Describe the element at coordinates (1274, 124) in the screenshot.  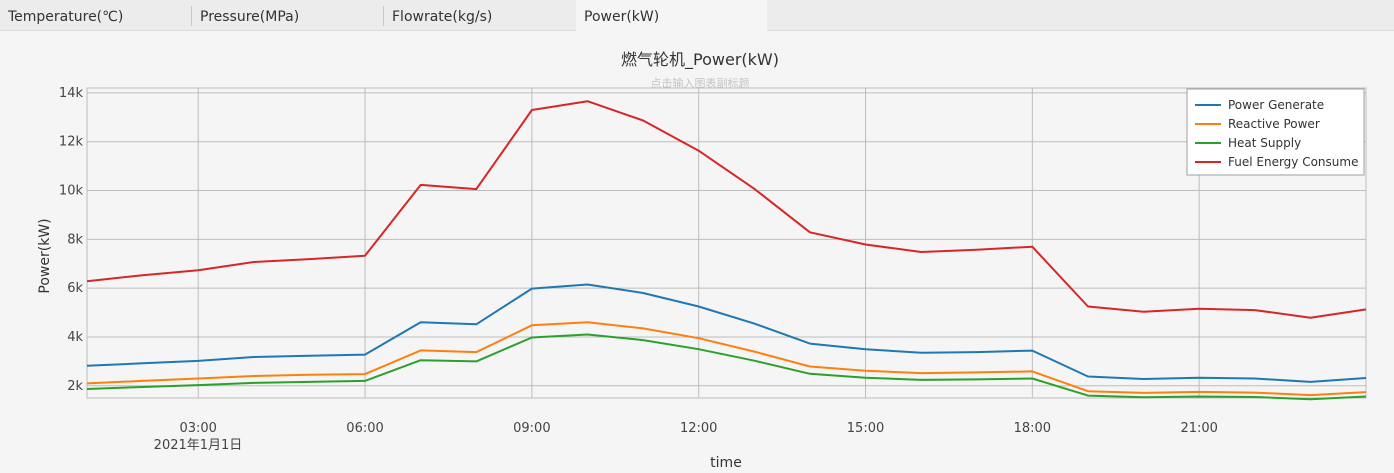
I see `legend-item-label: Reactive Power` at that location.